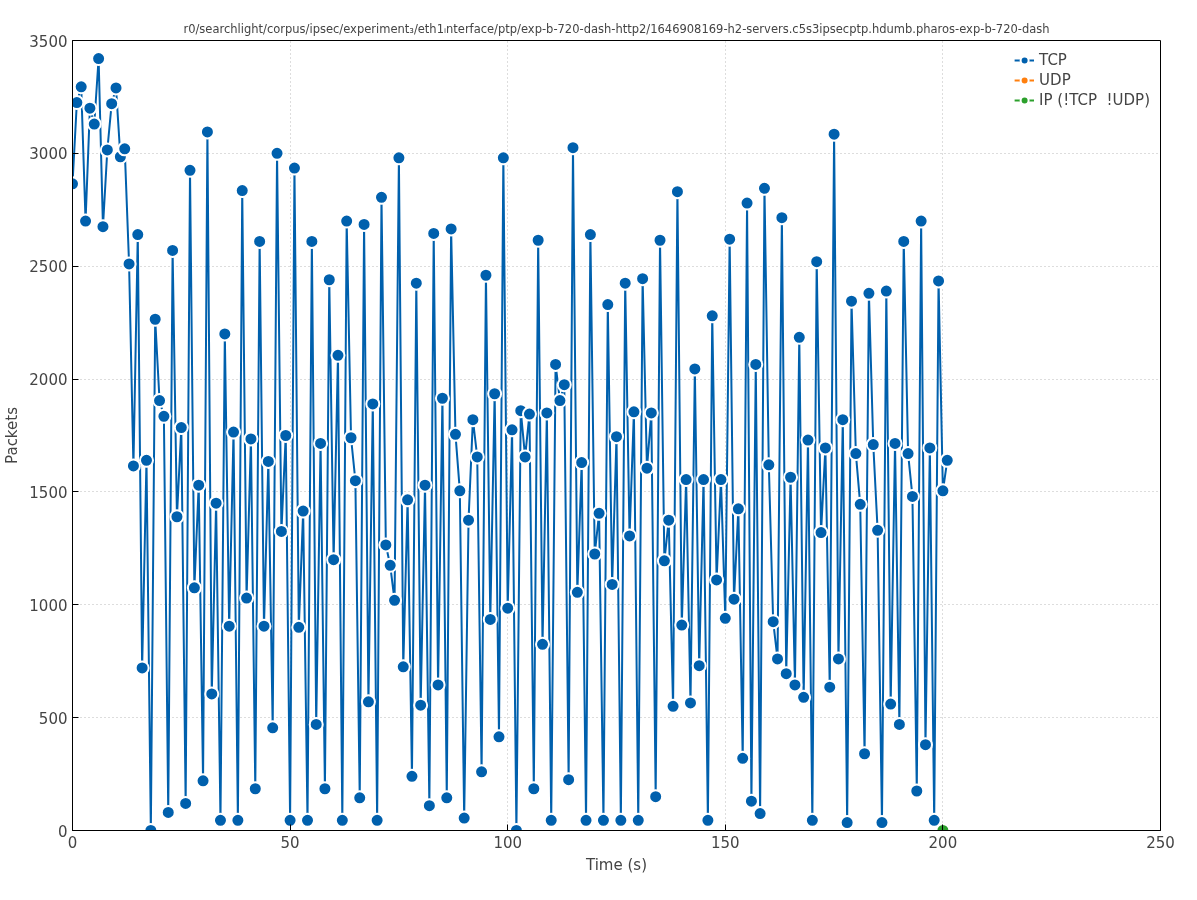  What do you see at coordinates (943, 842) in the screenshot?
I see `x-tick-label: 200` at bounding box center [943, 842].